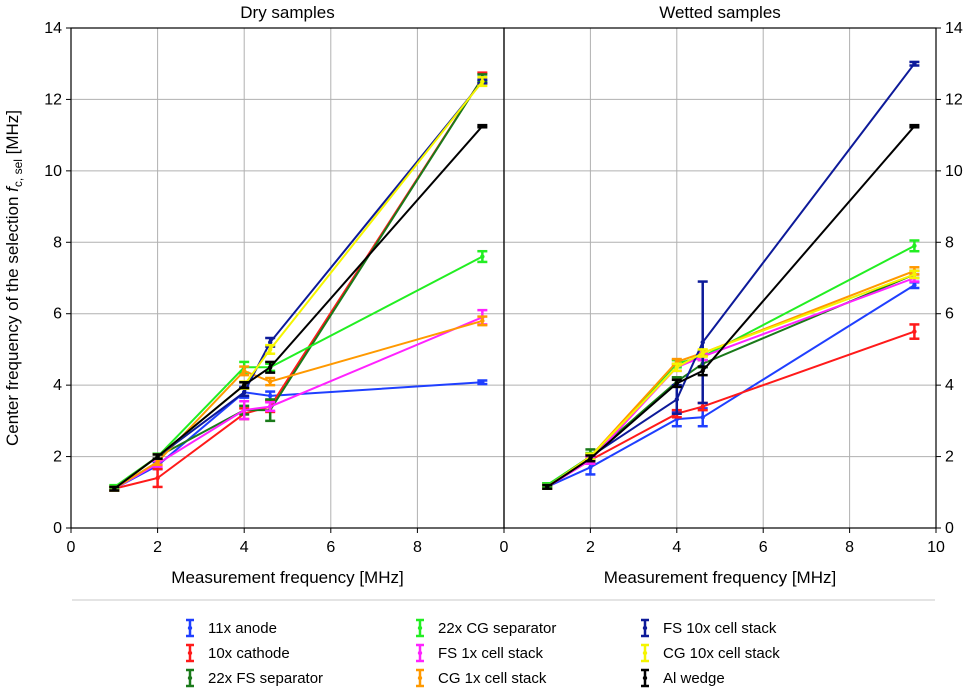  What do you see at coordinates (721, 653) in the screenshot?
I see `legend-label: CG 10x cell stack` at bounding box center [721, 653].